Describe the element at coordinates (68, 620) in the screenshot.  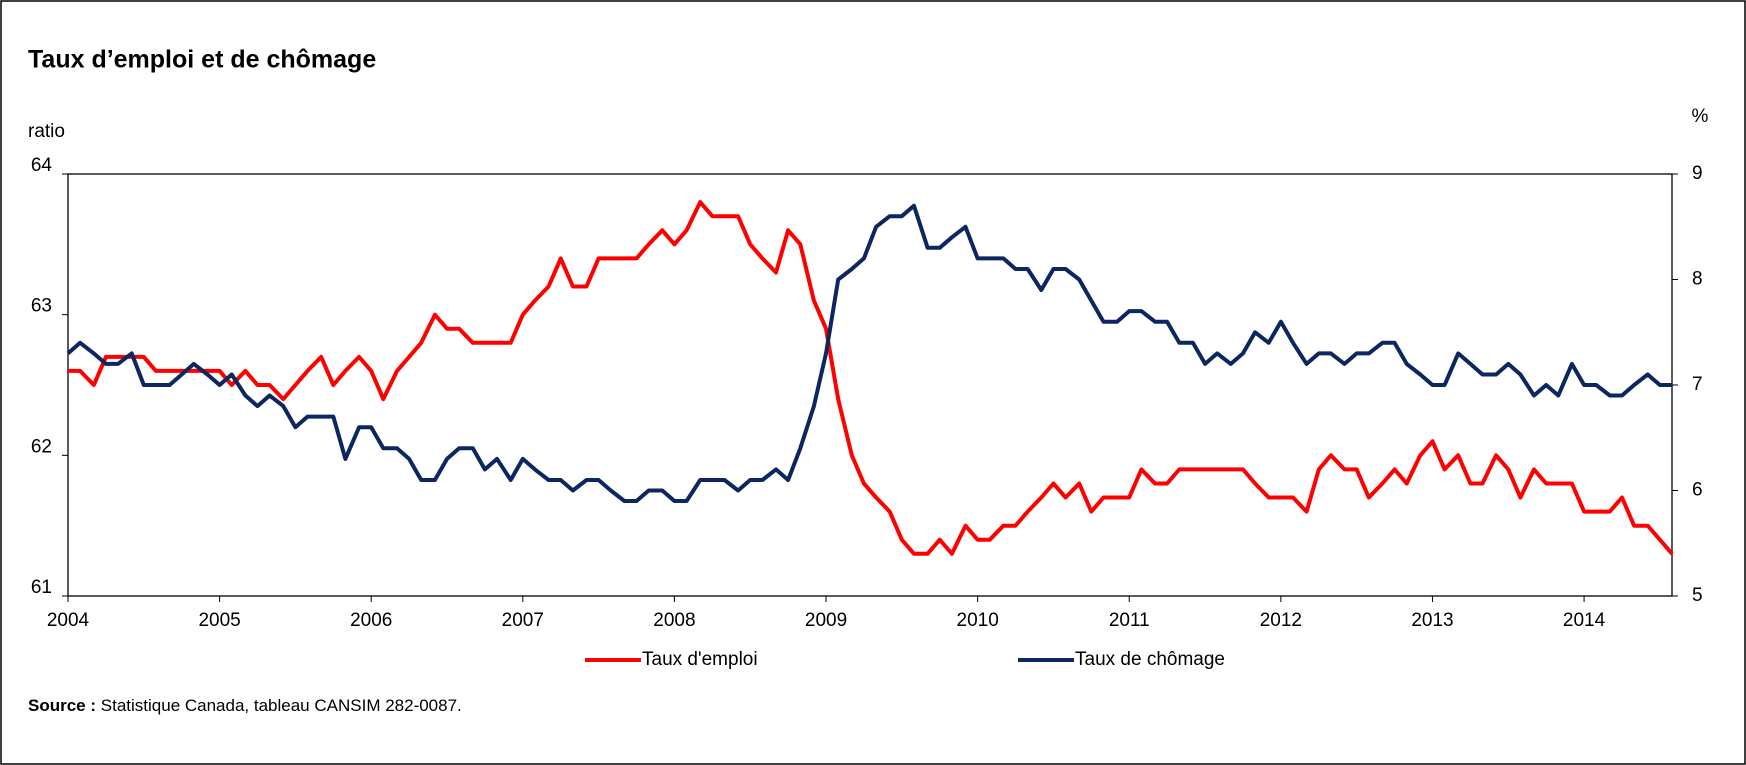
I see `x-tick-label: 2004` at that location.